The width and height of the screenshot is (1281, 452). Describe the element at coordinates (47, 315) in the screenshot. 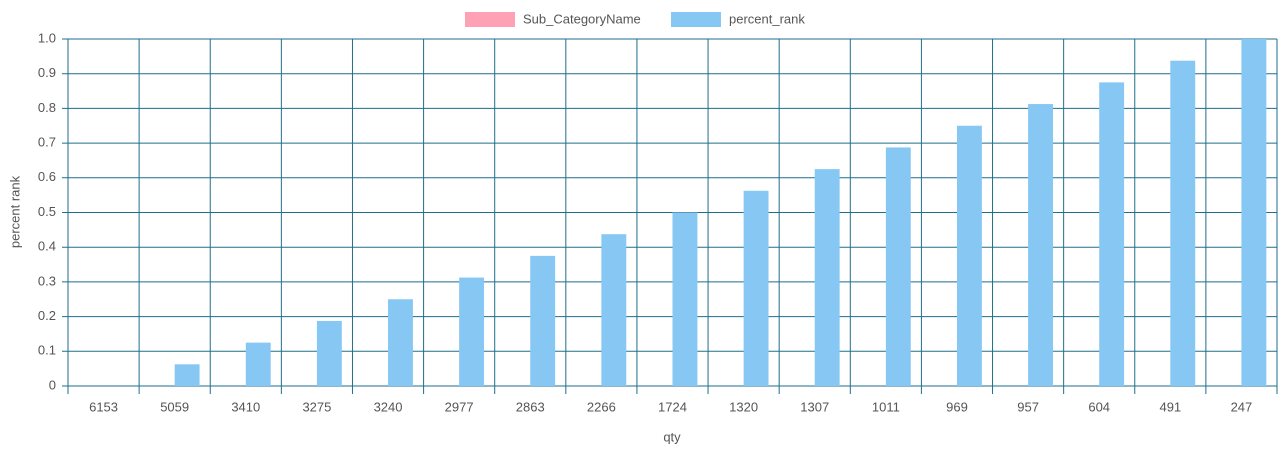

I see `y-tick-label: 0.2` at that location.